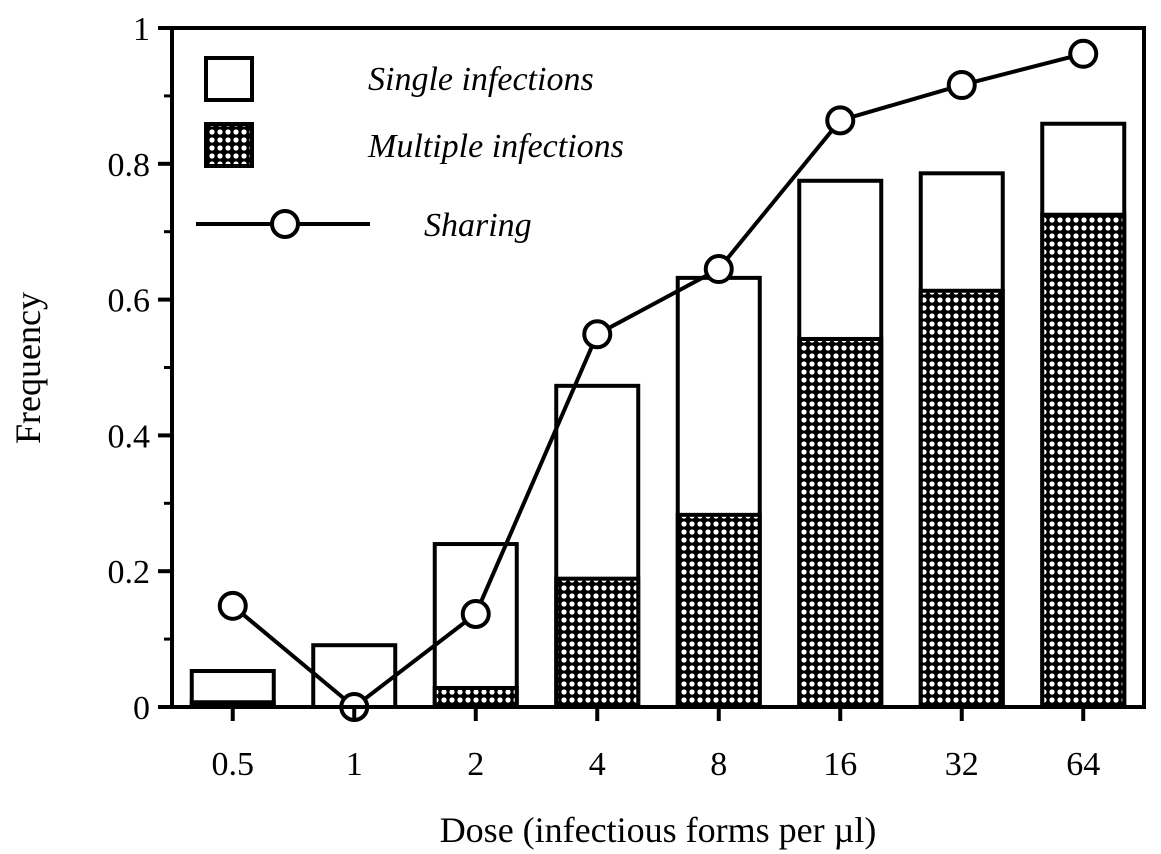 The width and height of the screenshot is (1161, 854). Describe the element at coordinates (354, 764) in the screenshot. I see `x-tick-label-1: 1` at that location.